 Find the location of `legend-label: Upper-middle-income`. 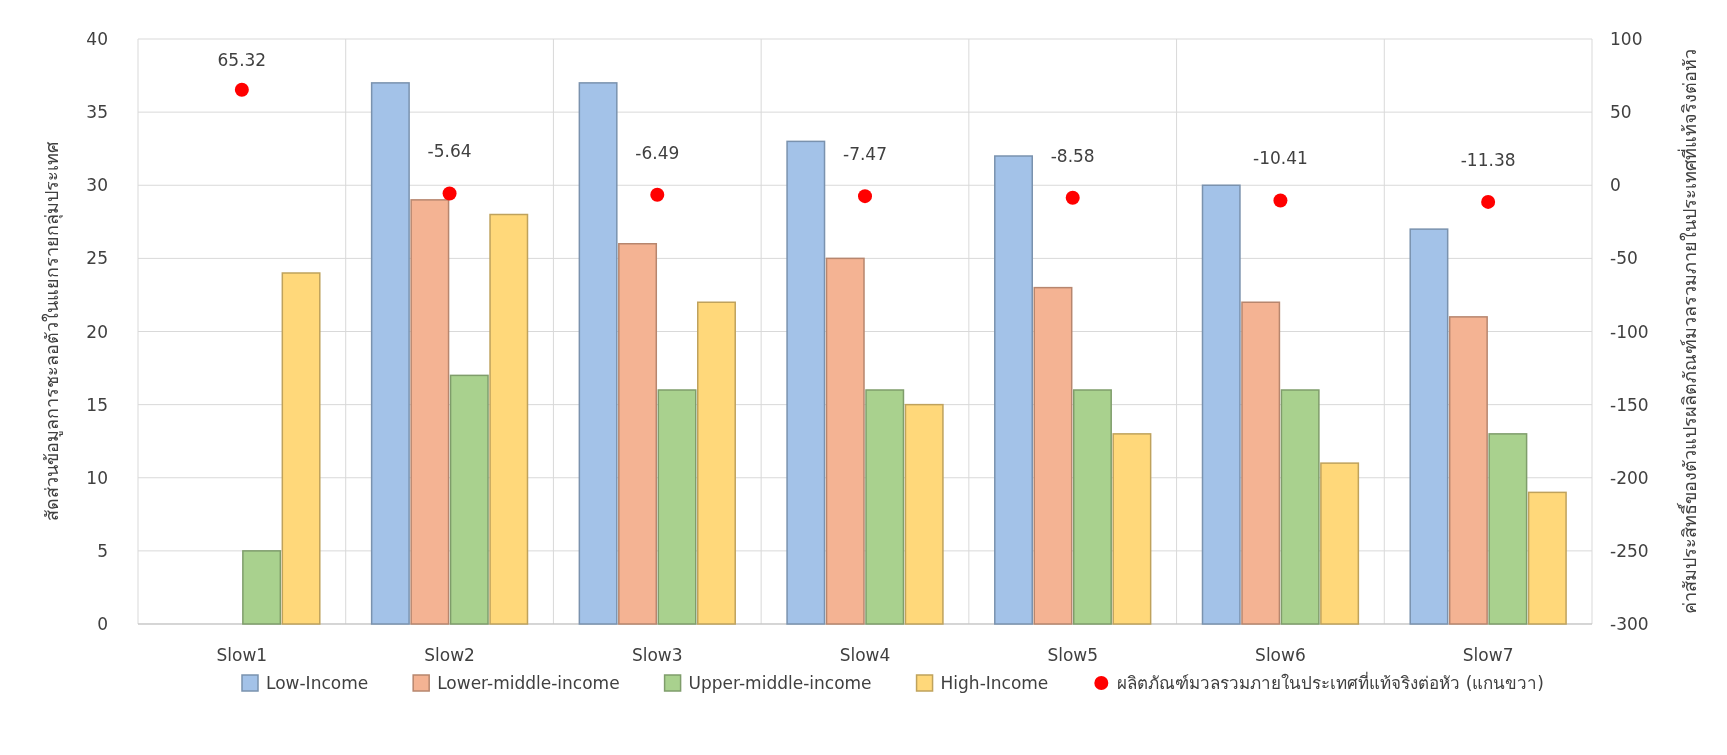

legend-label: Upper-middle-income is located at coordinates (780, 683).